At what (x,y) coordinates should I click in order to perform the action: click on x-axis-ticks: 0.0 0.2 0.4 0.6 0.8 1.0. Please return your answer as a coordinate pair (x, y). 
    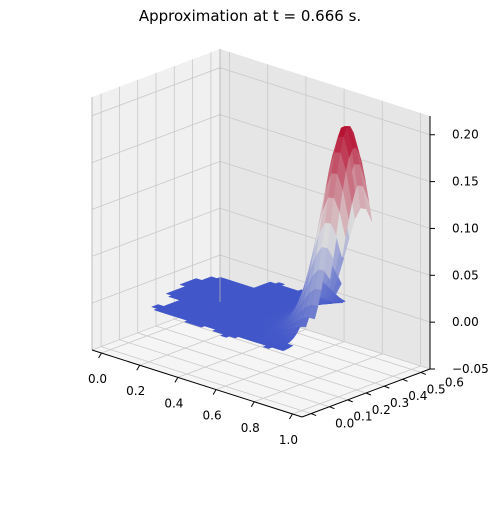
    Looking at the image, I should click on (193, 399).